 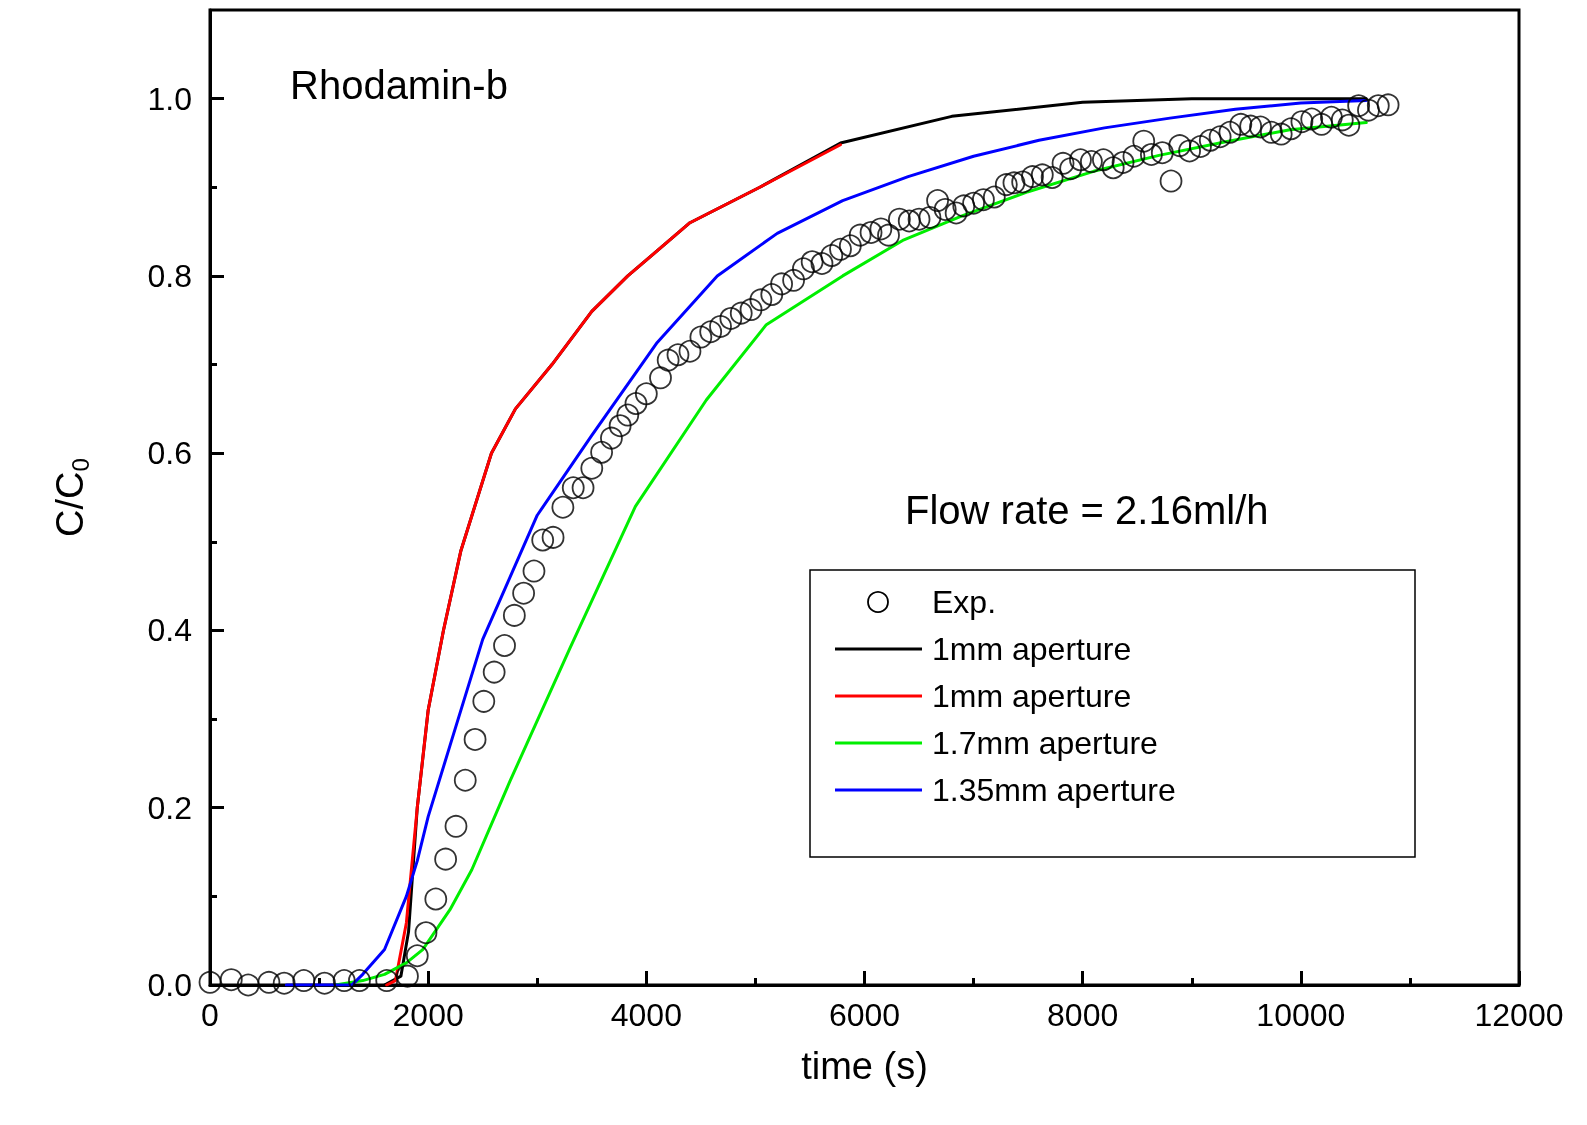 What do you see at coordinates (428, 1015) in the screenshot?
I see `x-tick-label: 2000` at bounding box center [428, 1015].